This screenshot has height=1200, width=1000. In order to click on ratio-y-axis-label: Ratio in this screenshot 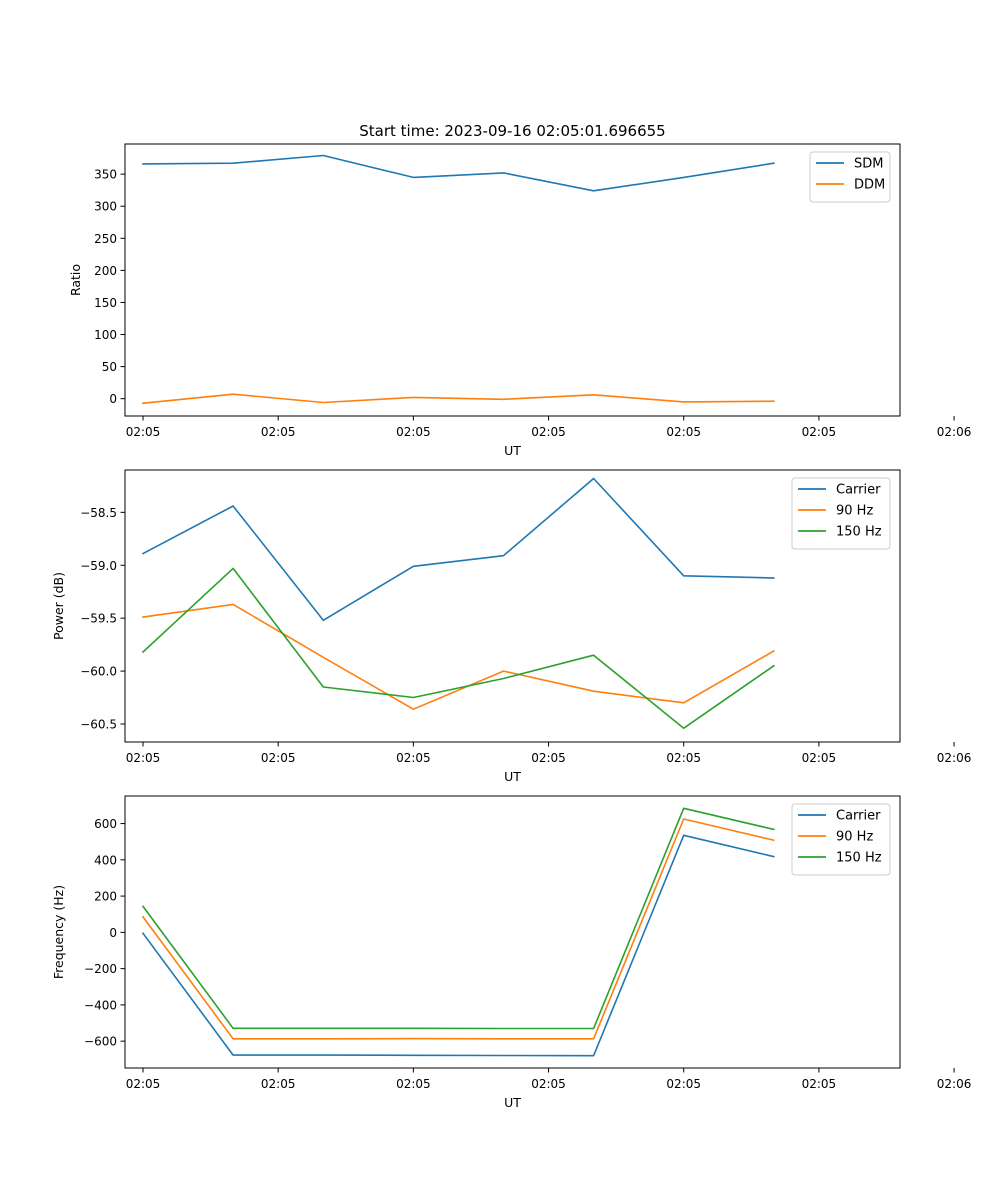, I will do `click(75, 280)`.